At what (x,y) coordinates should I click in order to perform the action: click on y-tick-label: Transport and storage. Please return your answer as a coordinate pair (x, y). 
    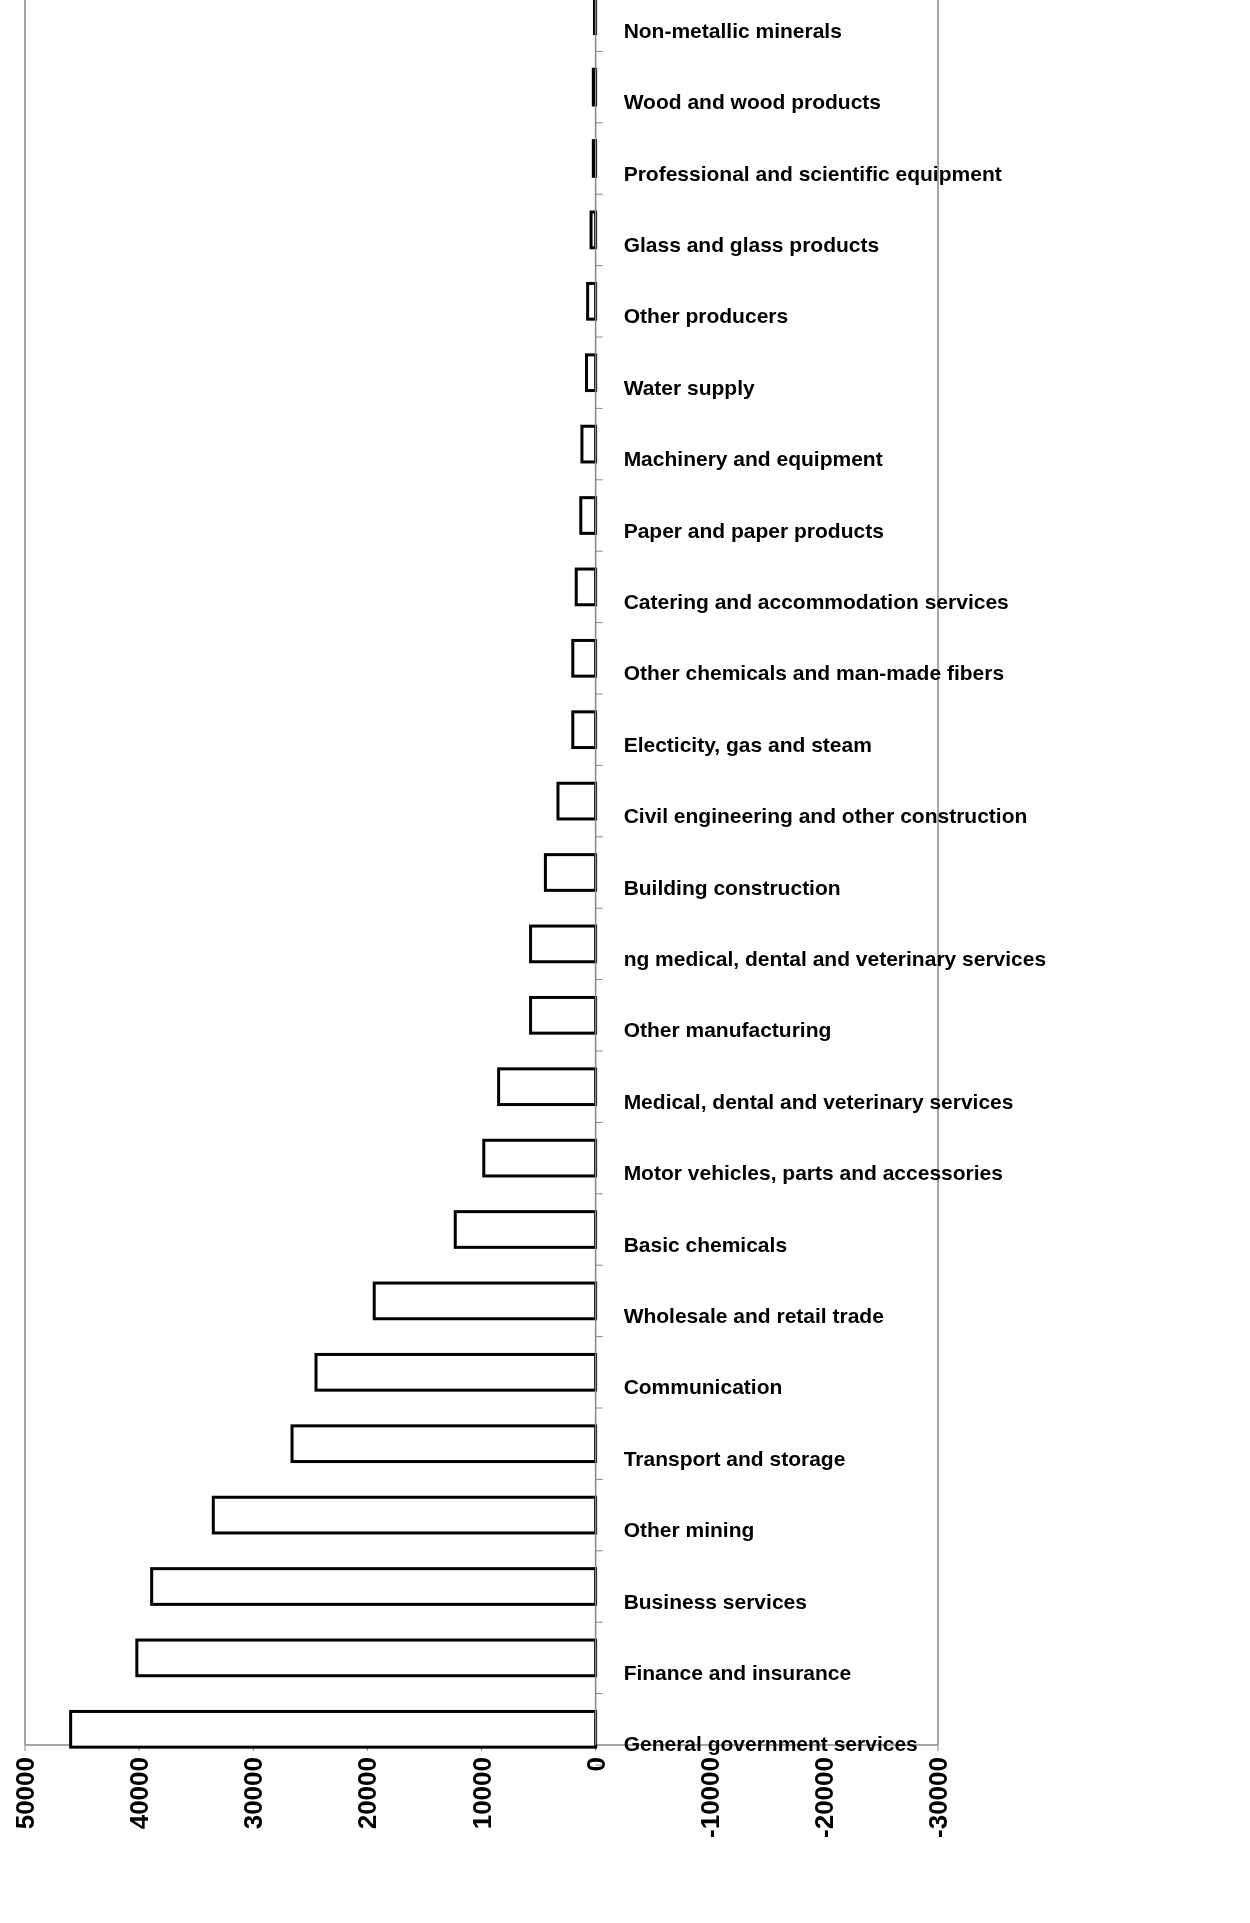
    Looking at the image, I should click on (734, 1458).